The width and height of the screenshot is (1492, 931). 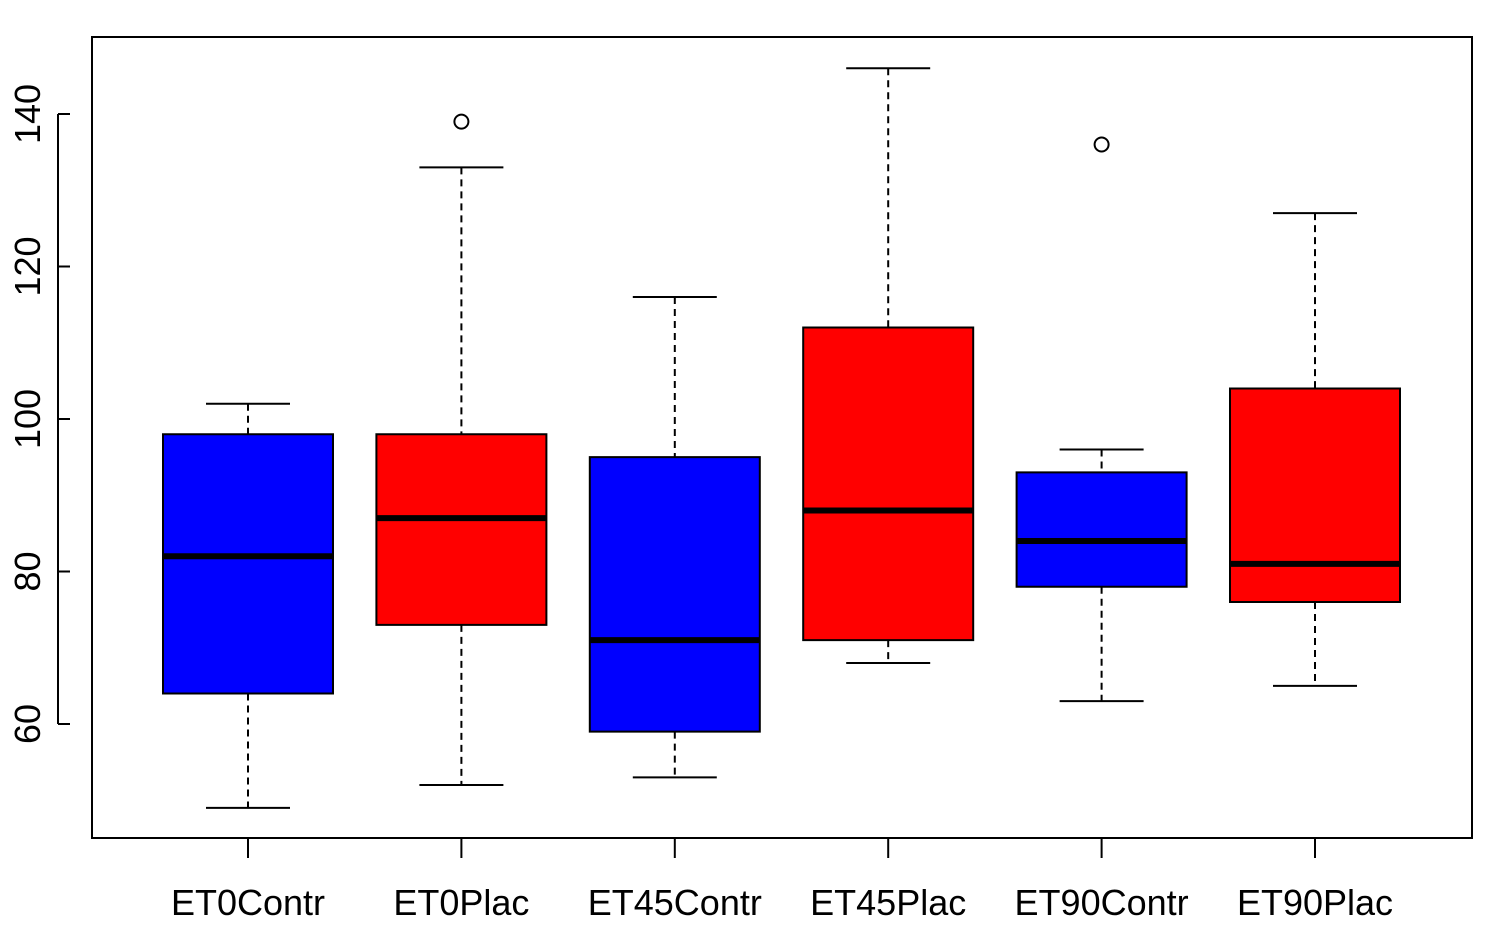 I want to click on y-tick-label: 140, so click(x=27, y=114).